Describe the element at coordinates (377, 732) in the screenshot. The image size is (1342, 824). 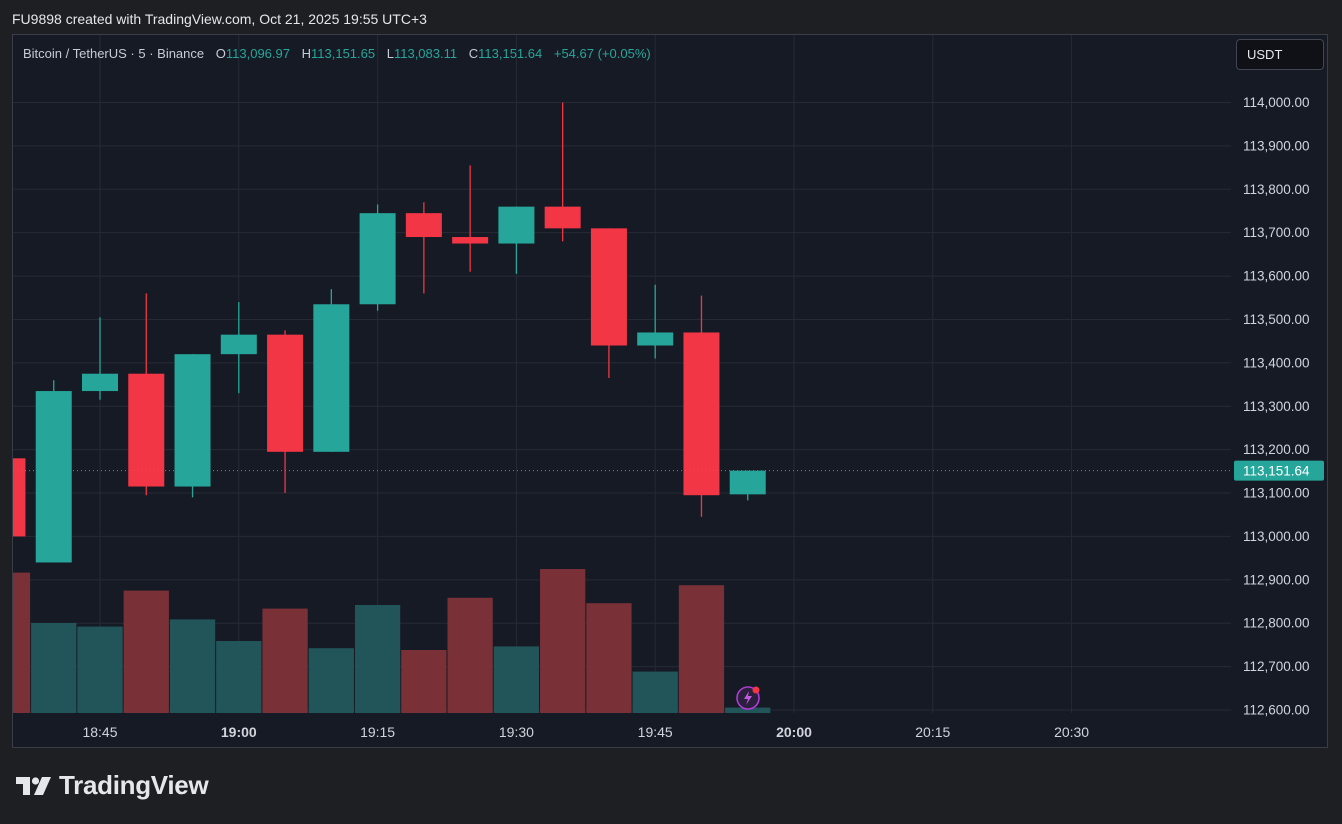
I see `time-axis-label: 19:15` at that location.